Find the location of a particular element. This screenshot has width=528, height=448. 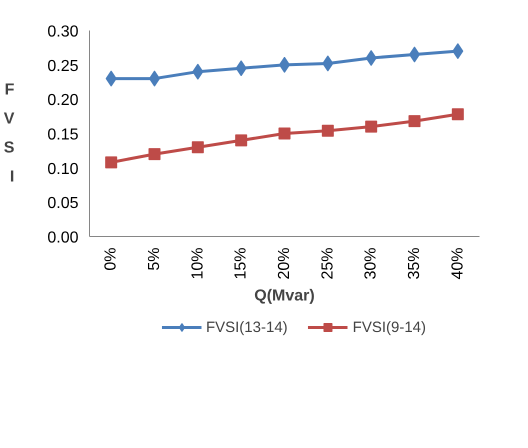

legend-label: FVSI(9-14) is located at coordinates (389, 327).